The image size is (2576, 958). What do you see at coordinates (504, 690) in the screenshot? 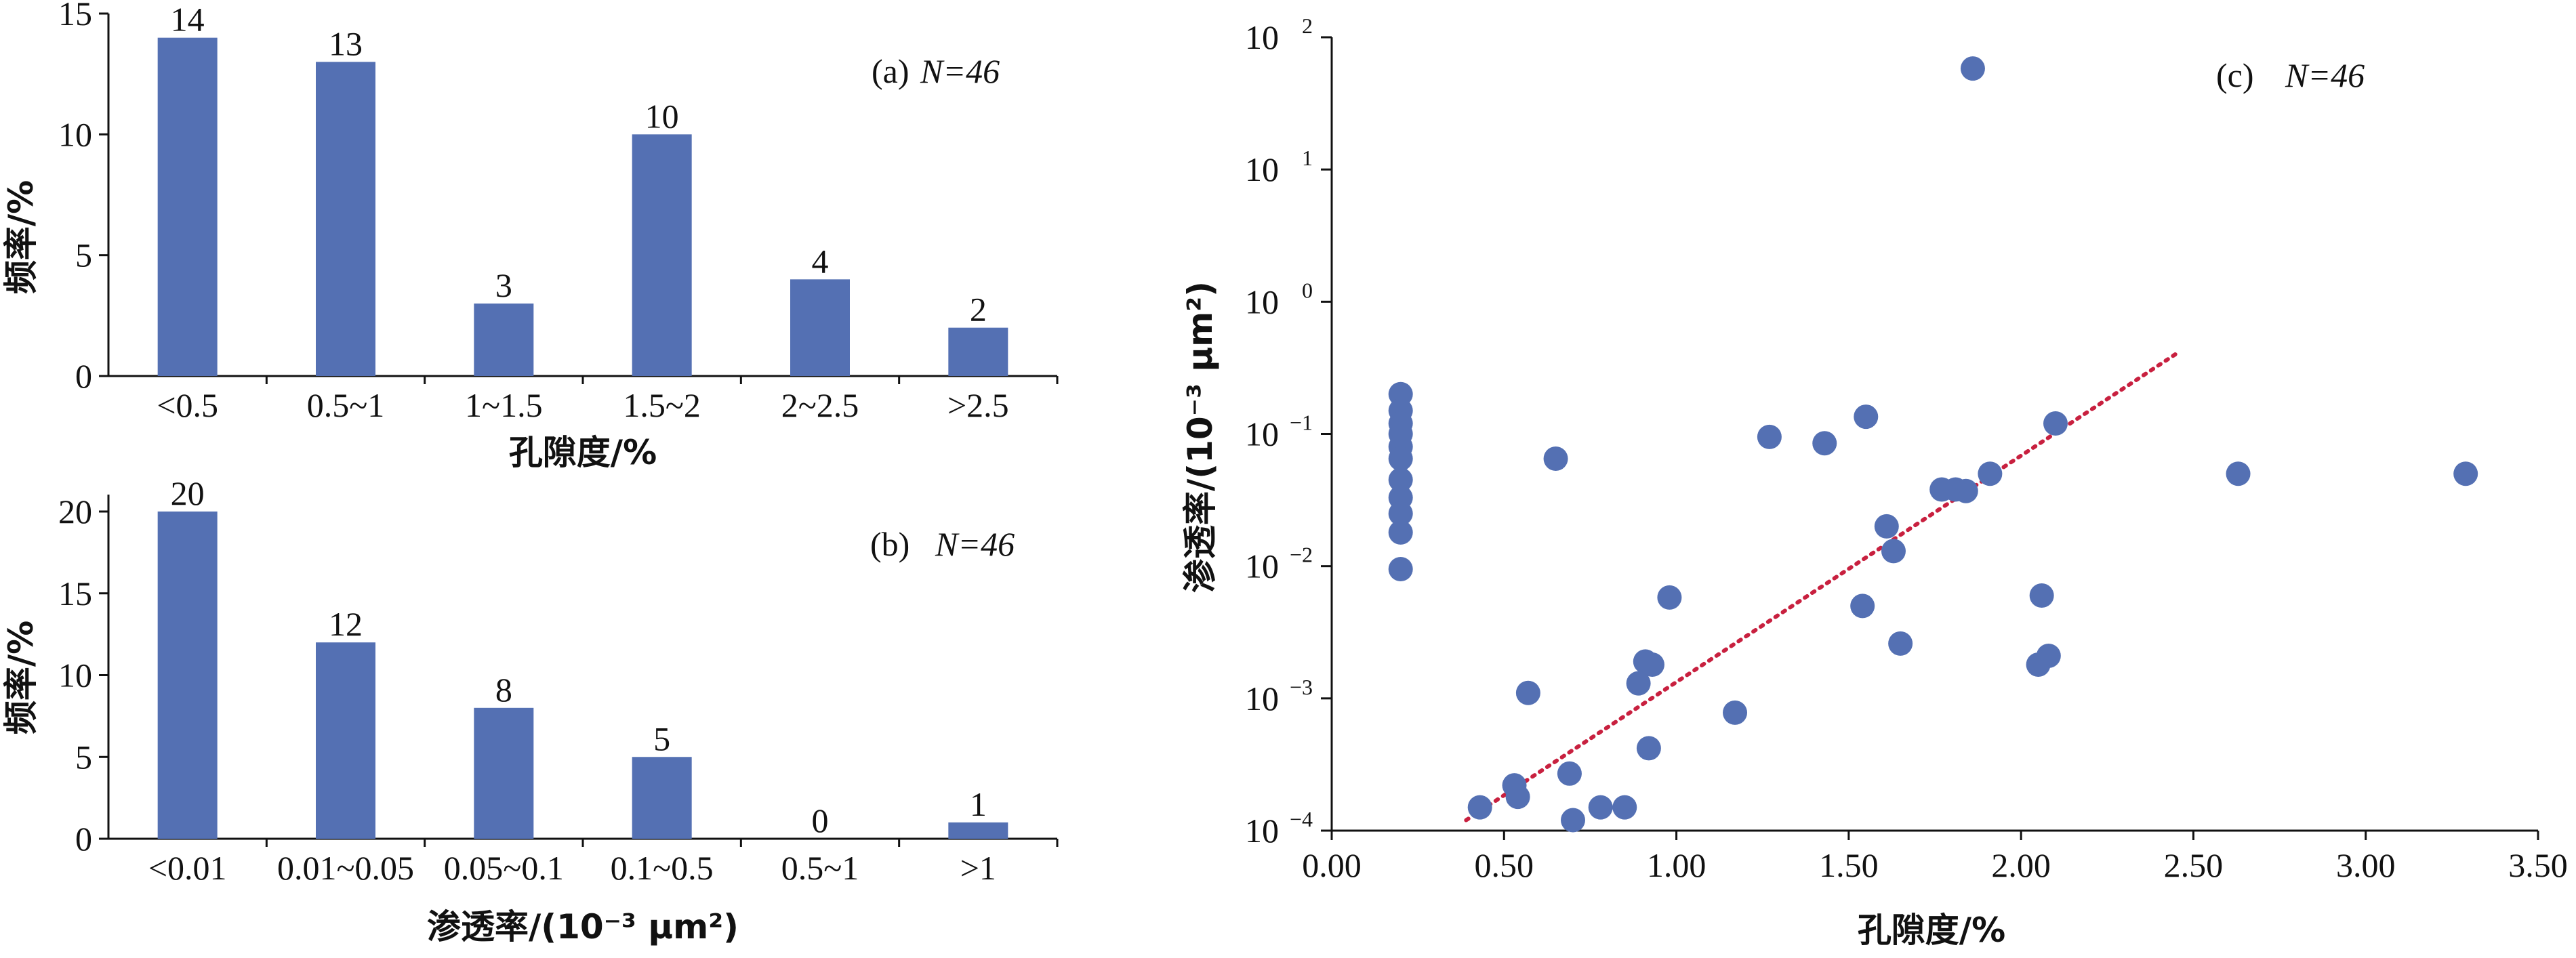
I see `bar-value-label: 8` at bounding box center [504, 690].